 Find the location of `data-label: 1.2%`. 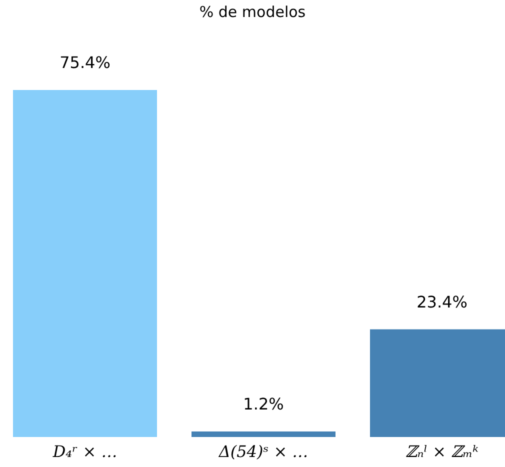

data-label: 1.2% is located at coordinates (263, 404).